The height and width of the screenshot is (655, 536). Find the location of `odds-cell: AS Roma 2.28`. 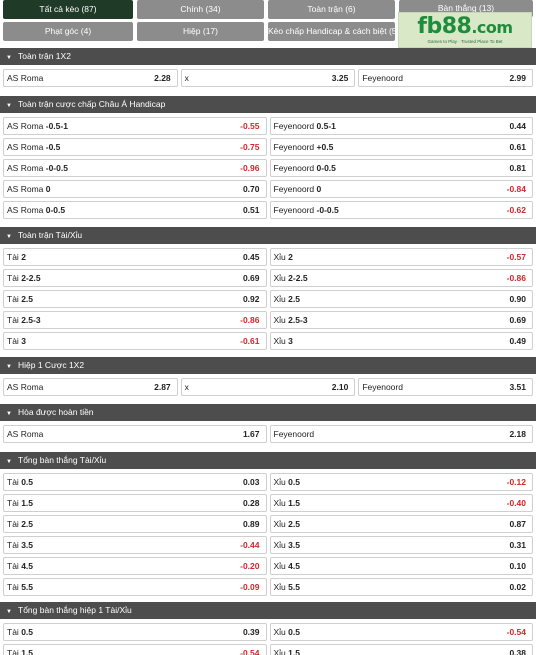

odds-cell: AS Roma 2.28 is located at coordinates (90, 78).